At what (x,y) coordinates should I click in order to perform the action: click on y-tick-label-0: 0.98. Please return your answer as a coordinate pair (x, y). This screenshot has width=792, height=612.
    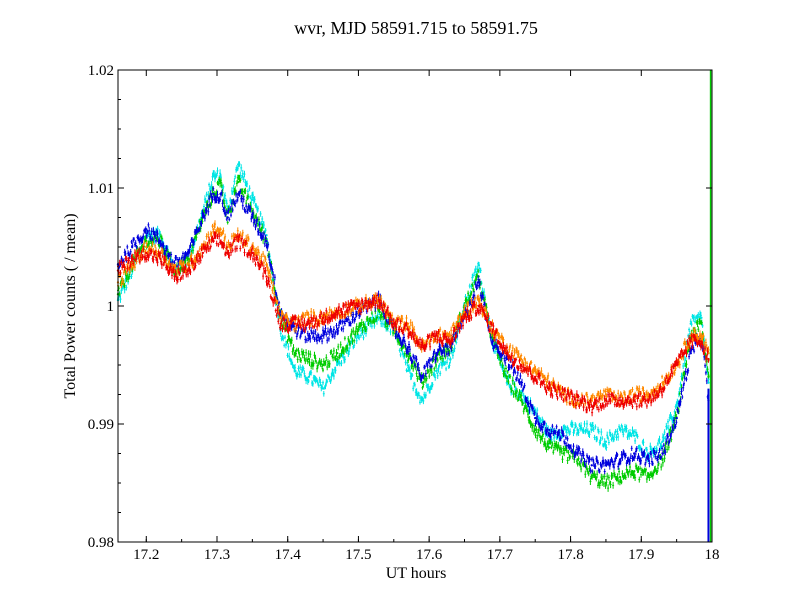
    Looking at the image, I should click on (101, 543).